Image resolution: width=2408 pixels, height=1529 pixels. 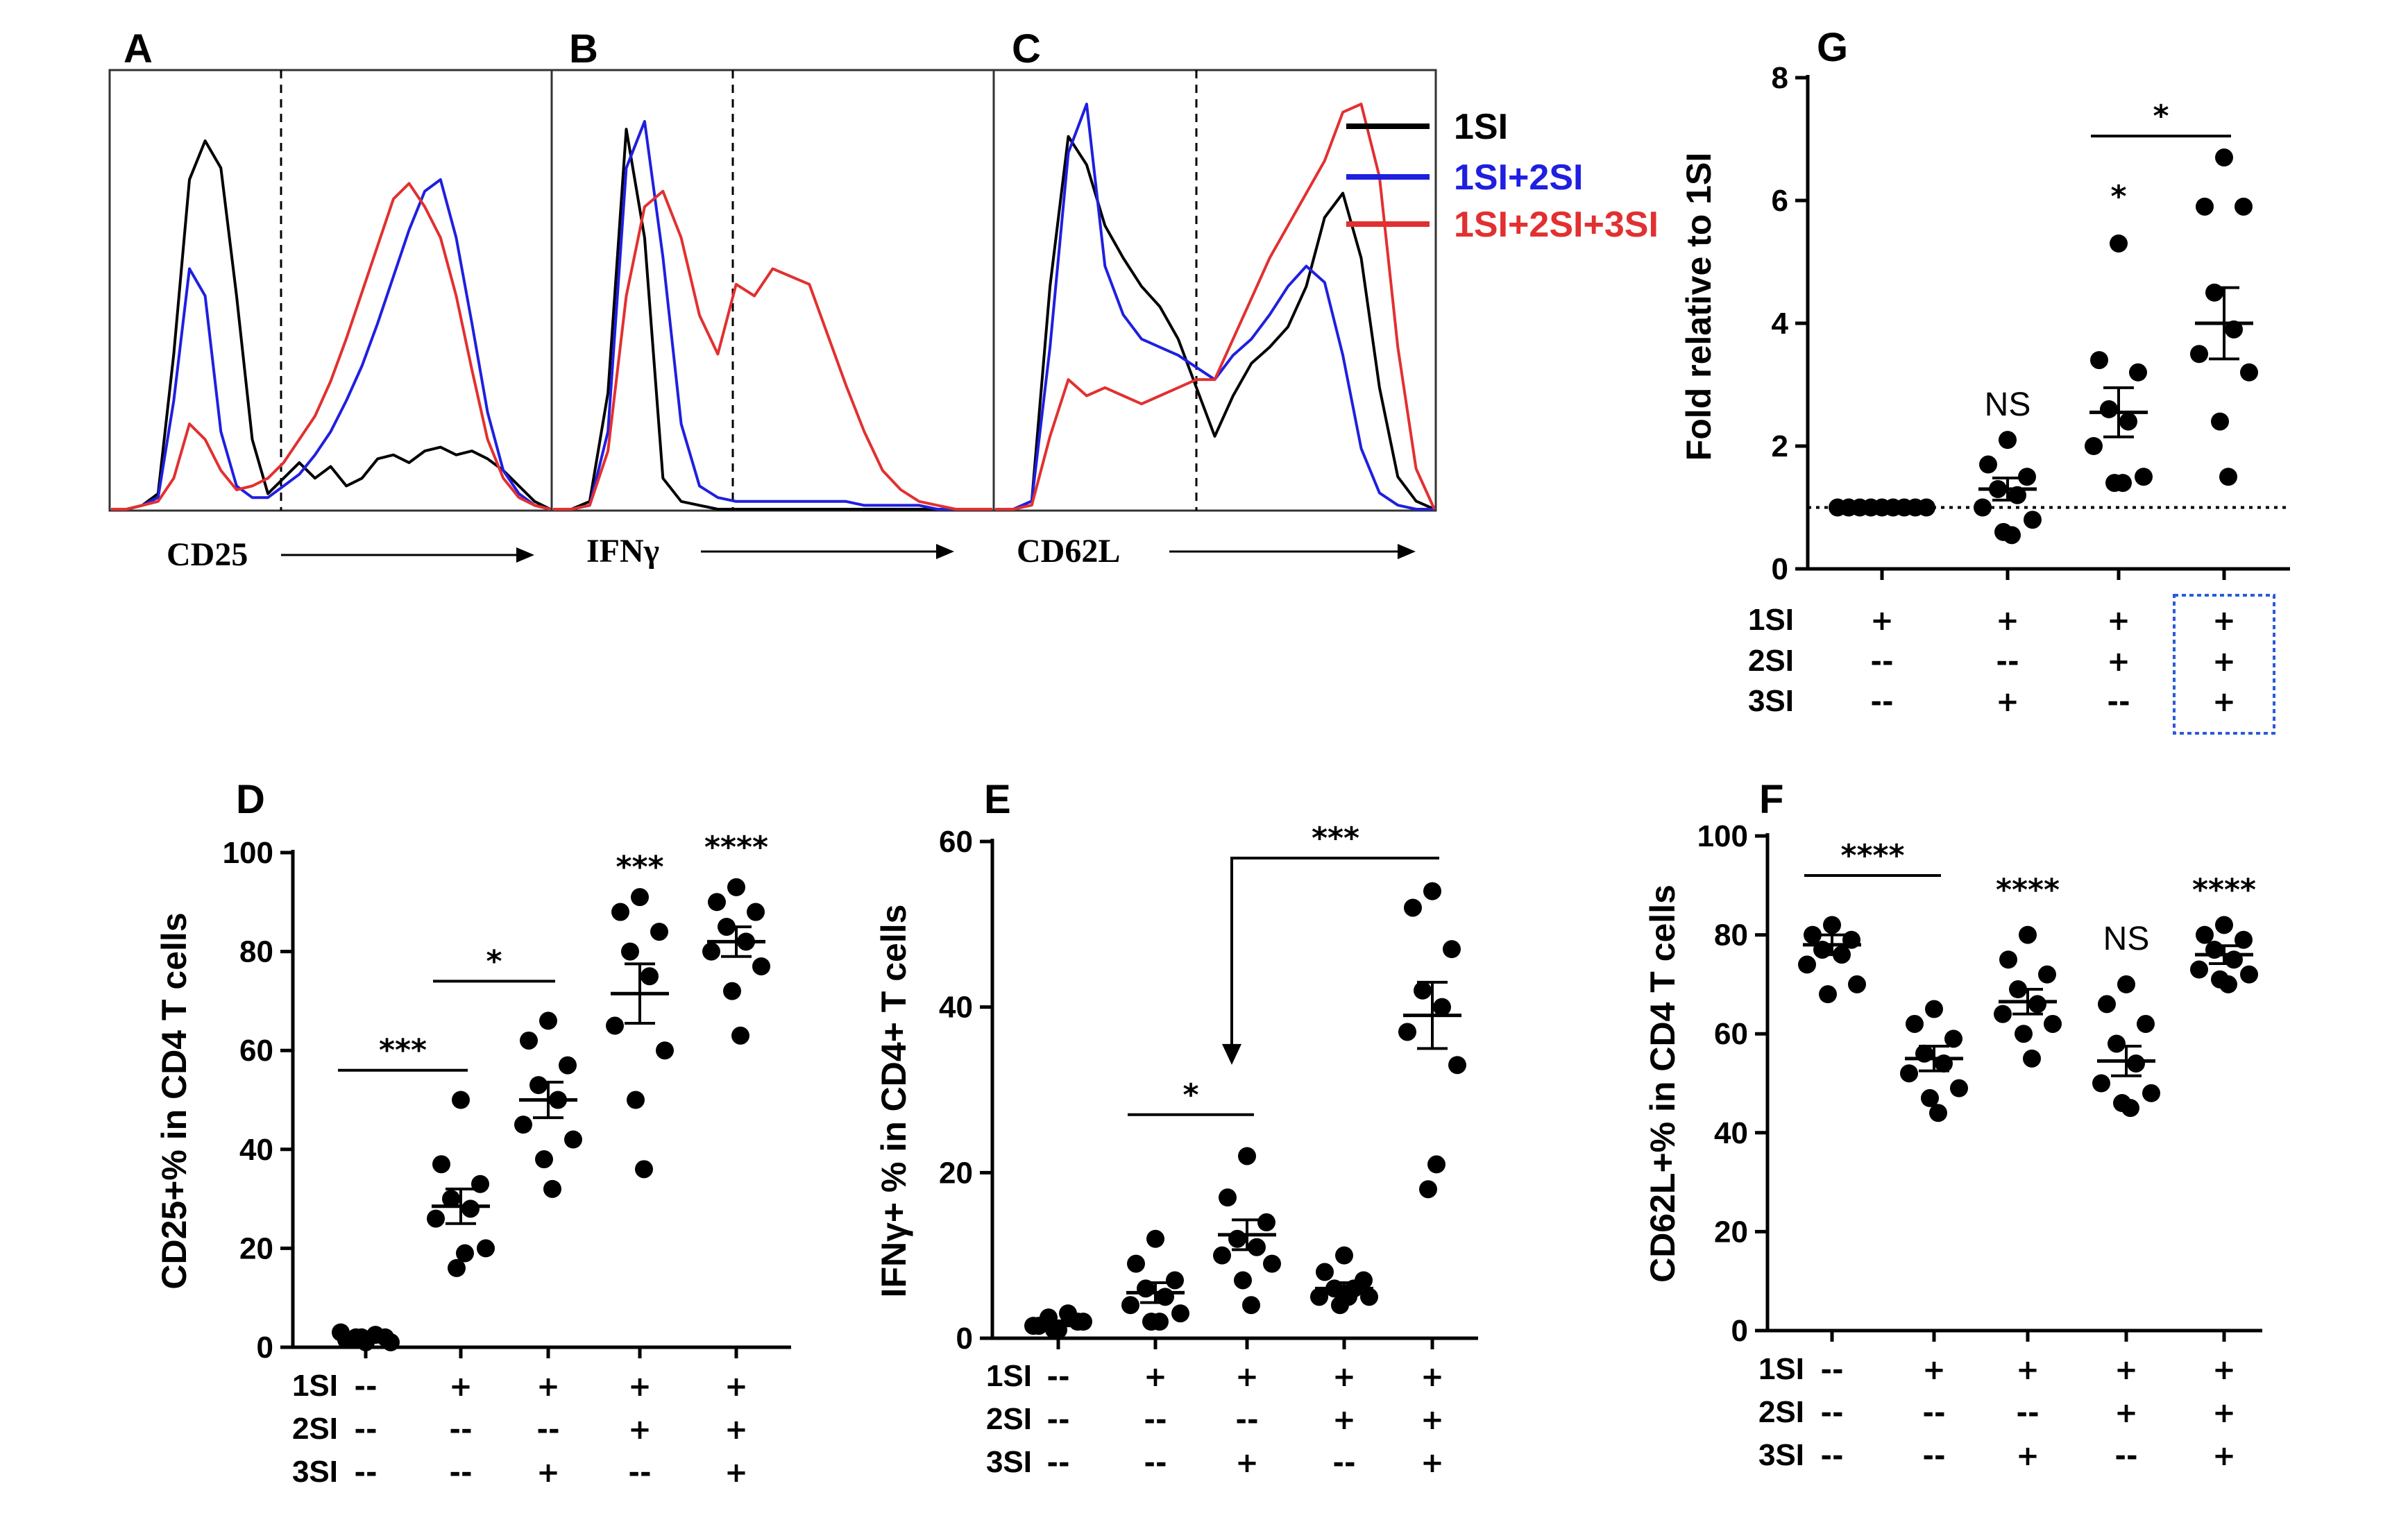 I want to click on panel-g-ytick-label: 0, so click(x=1780, y=569).